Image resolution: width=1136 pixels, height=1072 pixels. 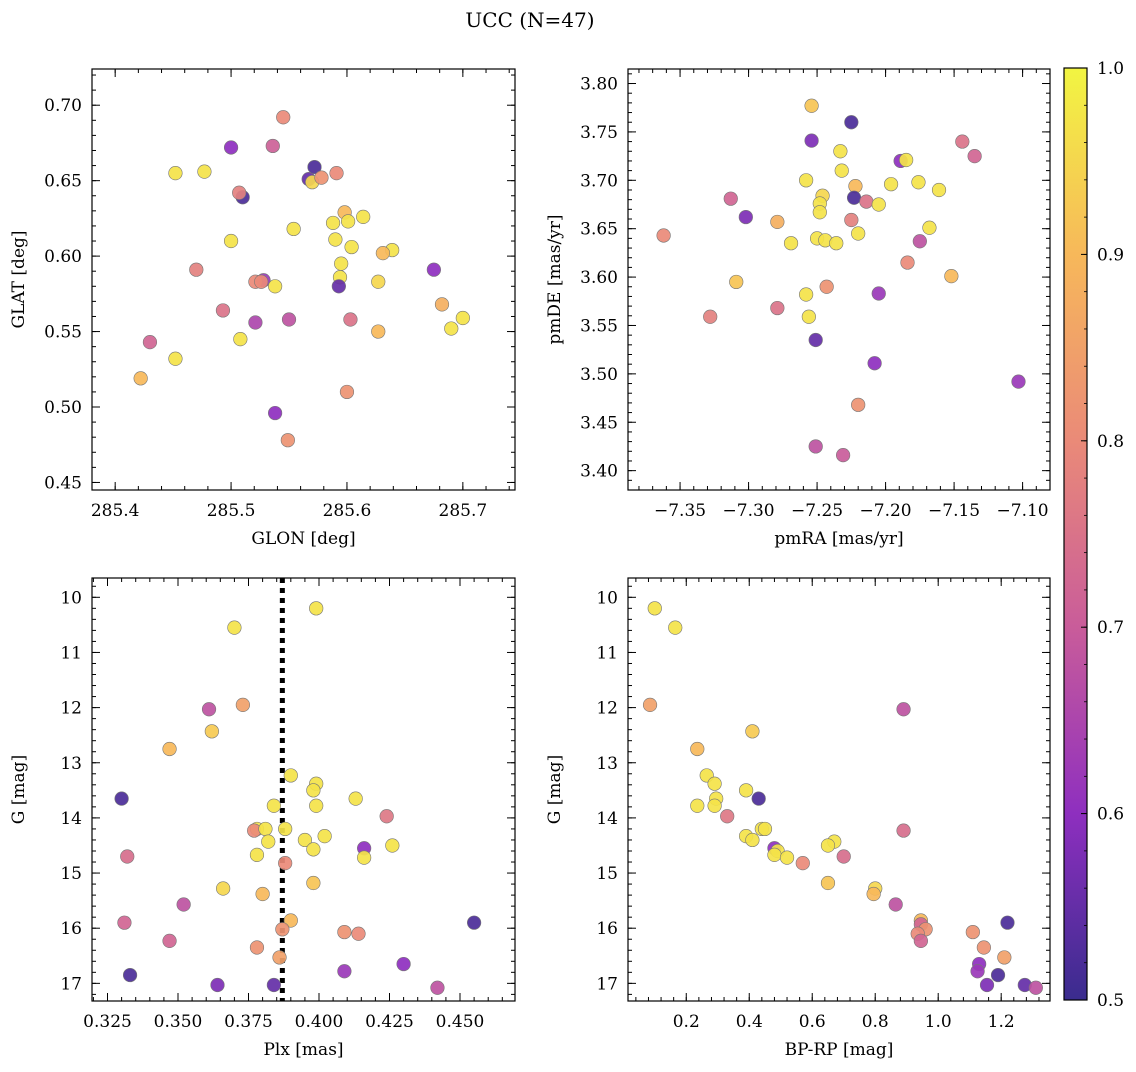 I want to click on x-tick-label: 0.8, so click(x=875, y=1022).